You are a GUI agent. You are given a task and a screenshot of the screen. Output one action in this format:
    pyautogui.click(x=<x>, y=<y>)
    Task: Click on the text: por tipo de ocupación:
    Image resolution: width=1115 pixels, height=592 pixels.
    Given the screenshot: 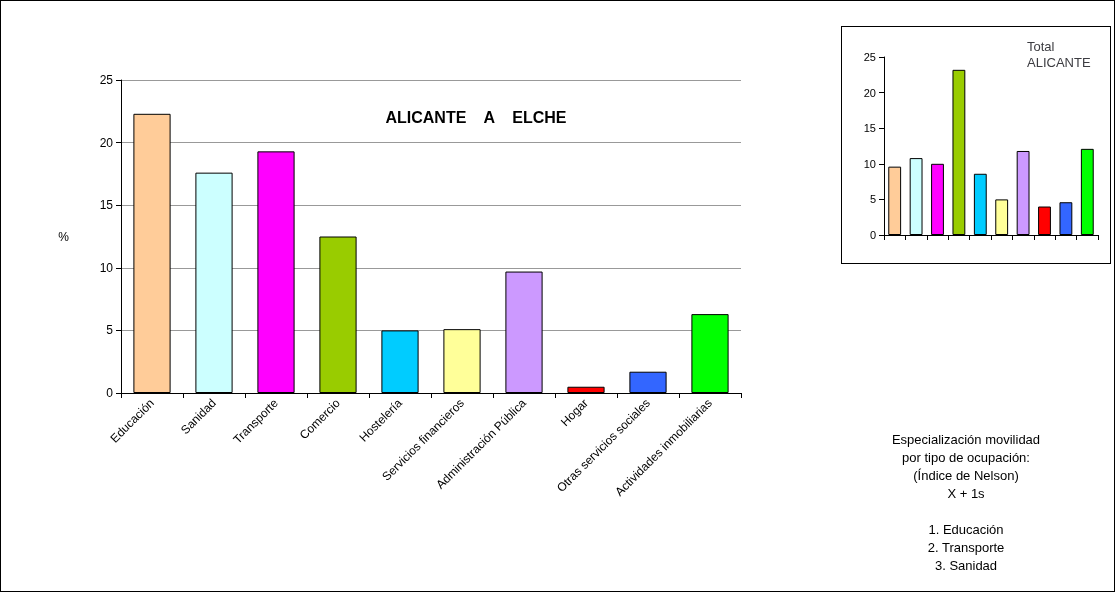 What is the action you would take?
    pyautogui.click(x=966, y=457)
    